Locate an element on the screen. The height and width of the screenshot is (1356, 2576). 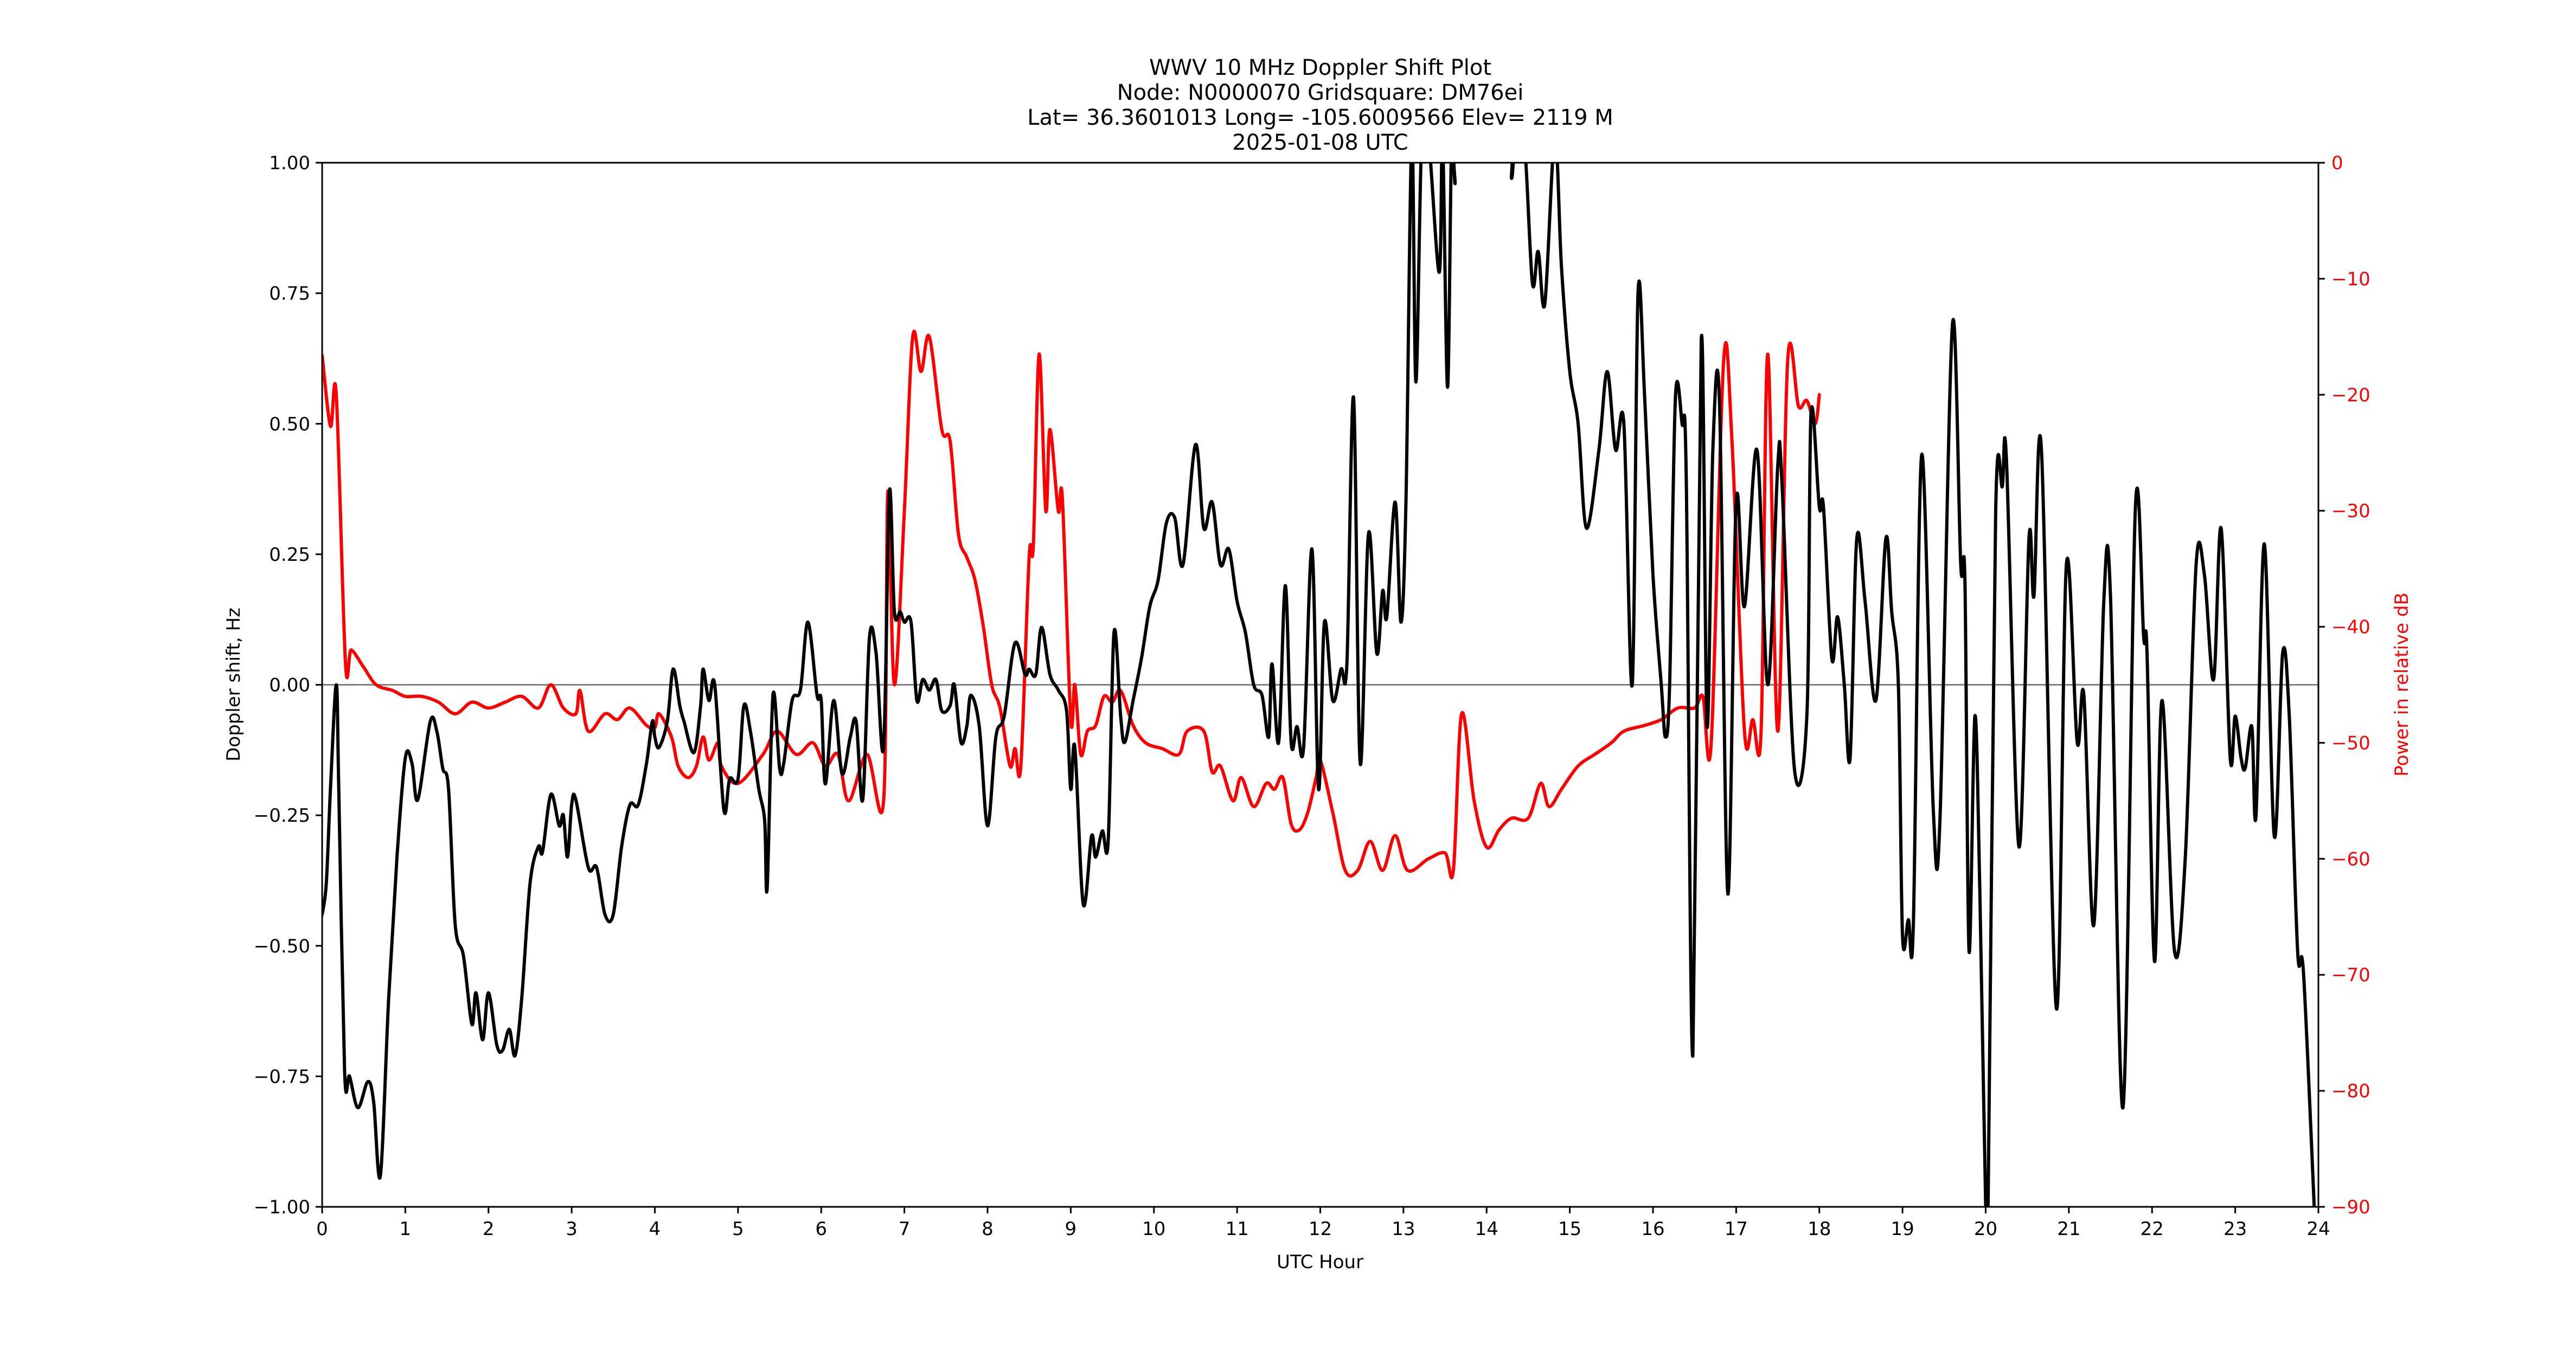
x-axis-label: UTC Hour is located at coordinates (1320, 1262).